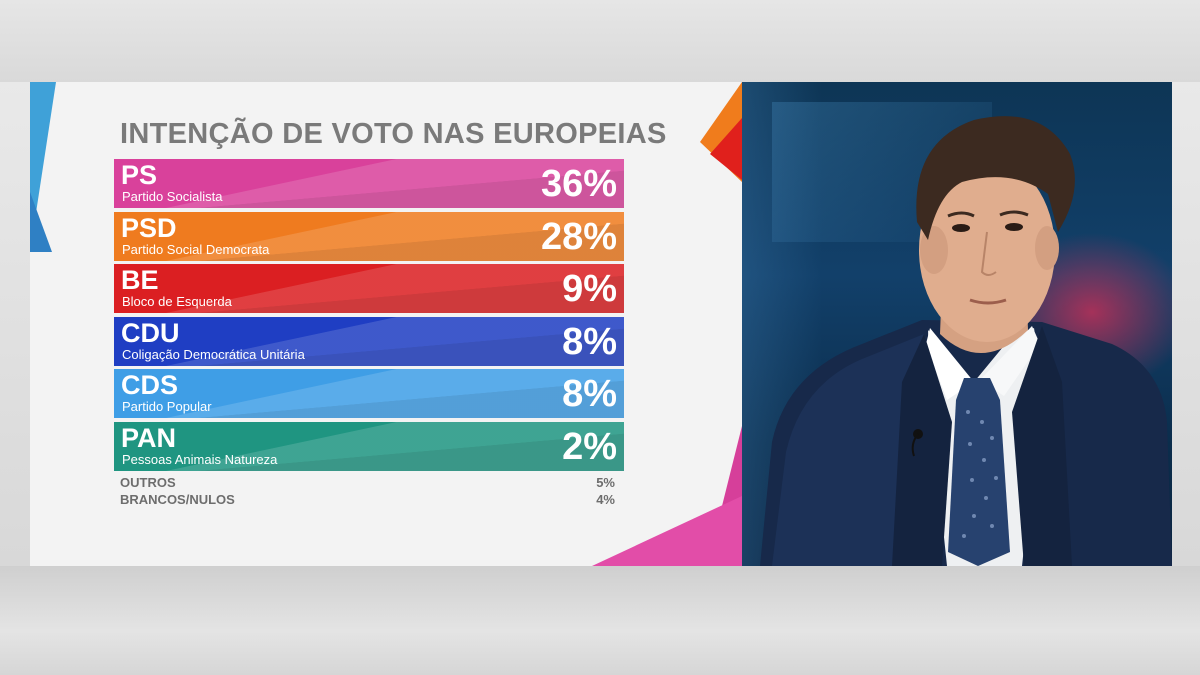 This screenshot has height=675, width=1200. Describe the element at coordinates (167, 406) in the screenshot. I see `party-full-name: Partido Popular` at that location.